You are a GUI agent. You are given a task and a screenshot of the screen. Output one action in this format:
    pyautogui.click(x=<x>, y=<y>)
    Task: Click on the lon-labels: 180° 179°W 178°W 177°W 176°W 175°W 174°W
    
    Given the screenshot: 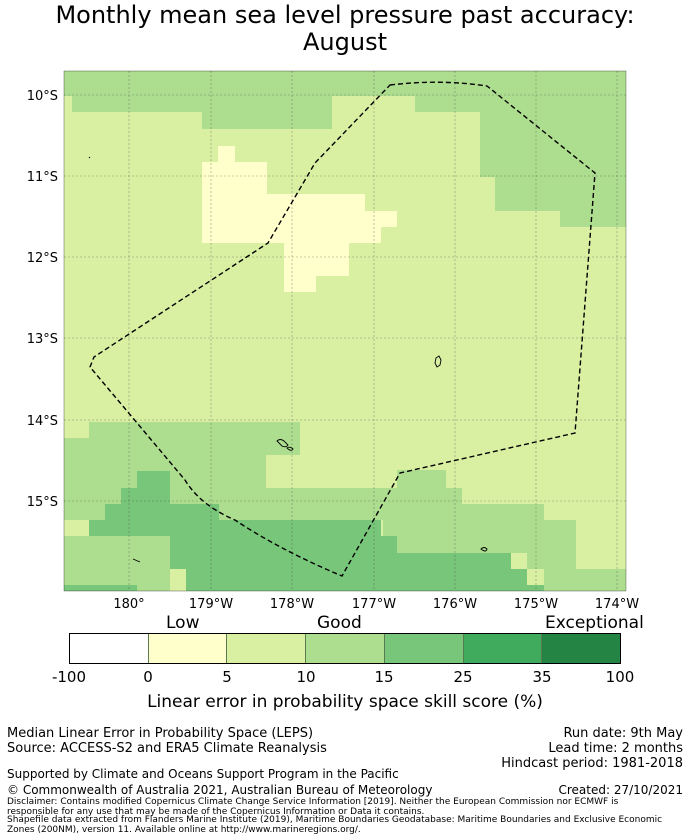 What is the action you would take?
    pyautogui.click(x=376, y=604)
    